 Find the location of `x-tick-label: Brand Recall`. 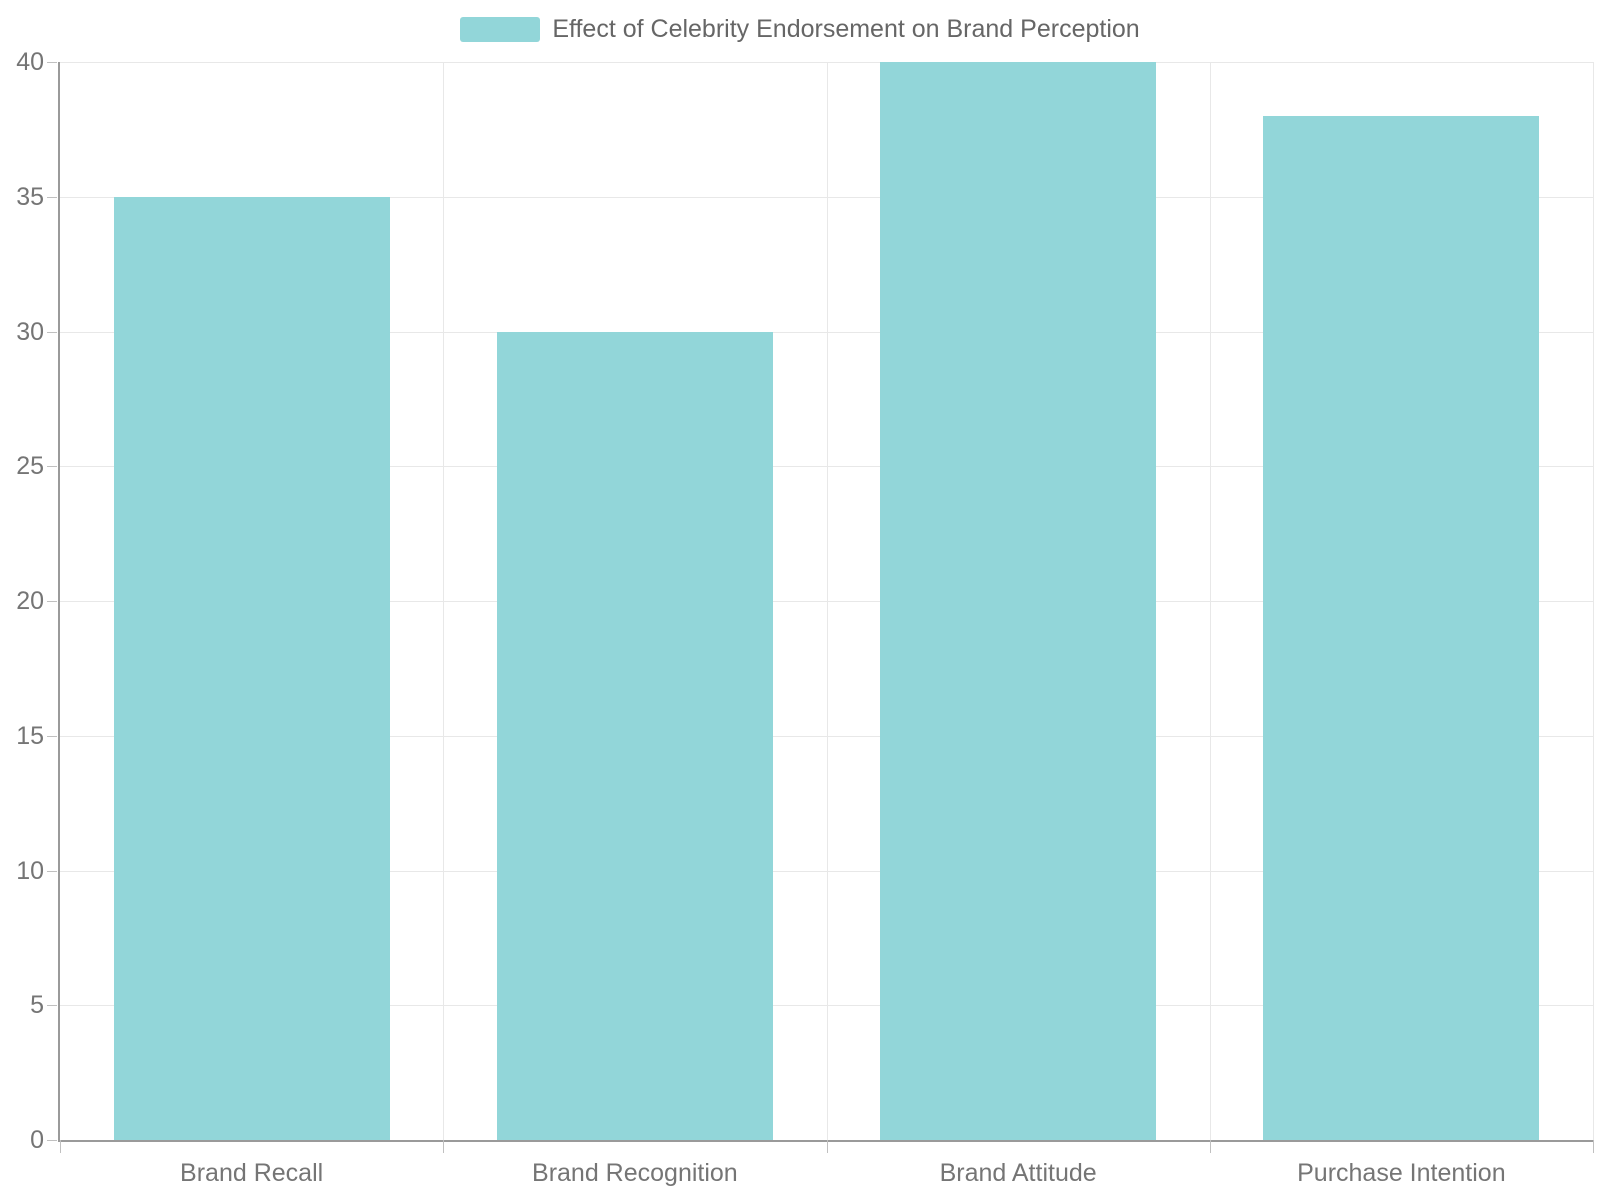

x-tick-label: Brand Recall is located at coordinates (252, 1173).